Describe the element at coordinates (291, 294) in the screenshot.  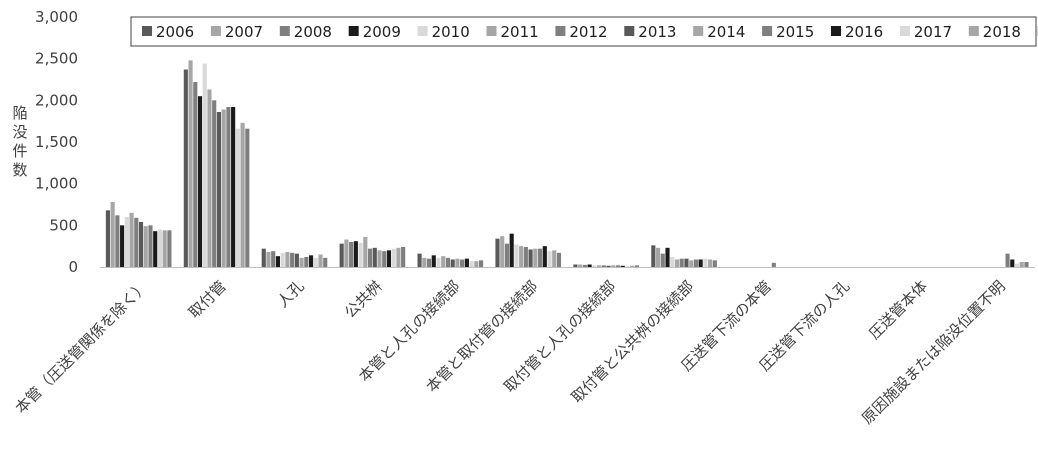
I see `x-tick-label: 人孔` at that location.